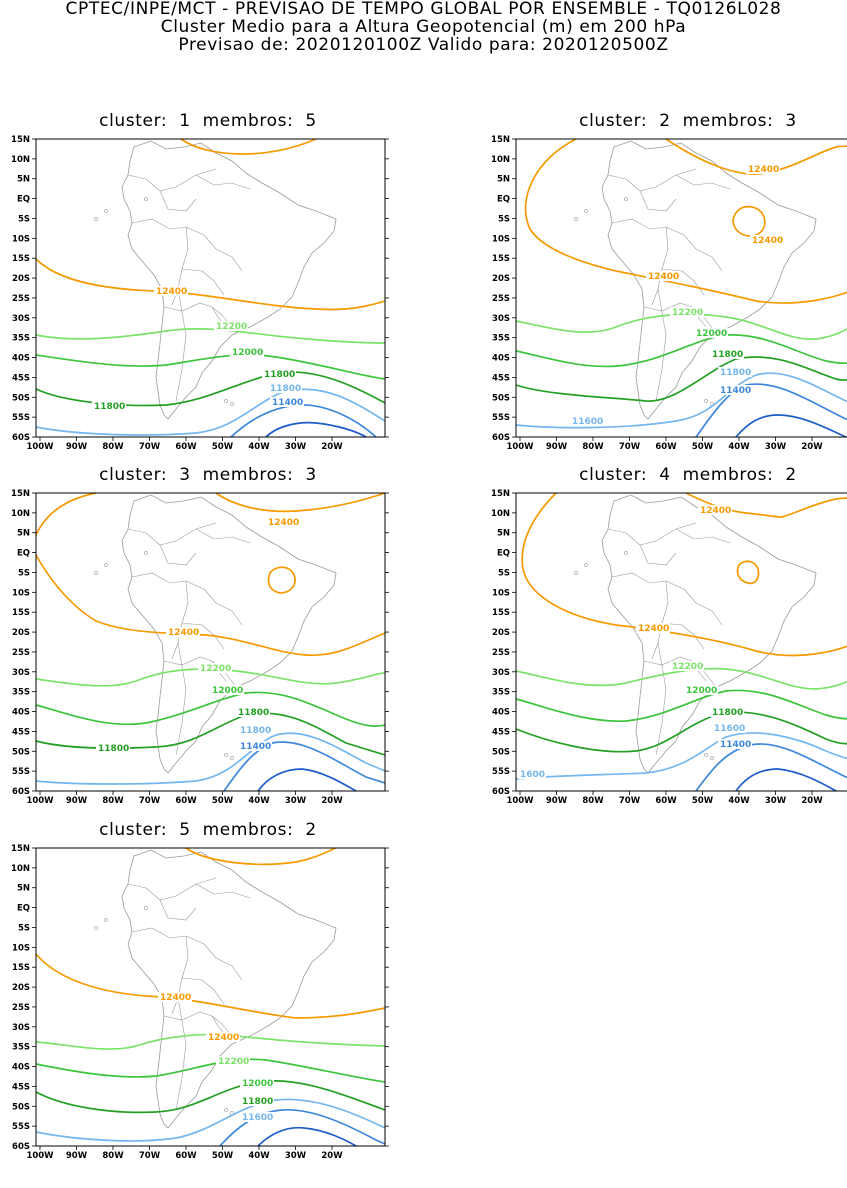 The image size is (847, 1188). I want to click on contour-label: 11600, so click(729, 729).